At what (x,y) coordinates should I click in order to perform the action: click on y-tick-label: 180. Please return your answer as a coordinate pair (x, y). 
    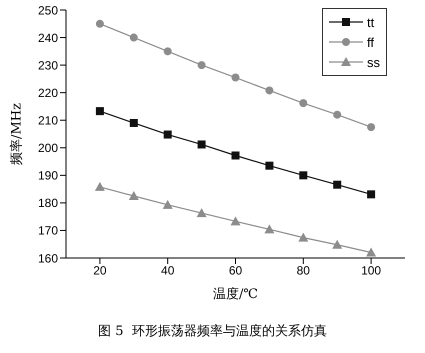
    Looking at the image, I should click on (48, 203).